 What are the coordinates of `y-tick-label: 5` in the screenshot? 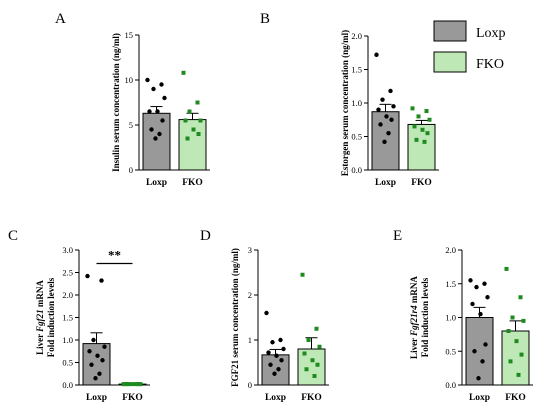 It's located at (131, 125).